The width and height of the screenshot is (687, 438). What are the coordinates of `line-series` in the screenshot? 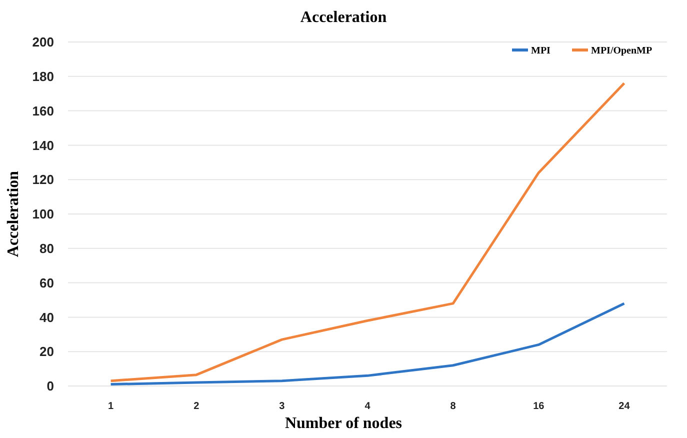 It's located at (368, 344).